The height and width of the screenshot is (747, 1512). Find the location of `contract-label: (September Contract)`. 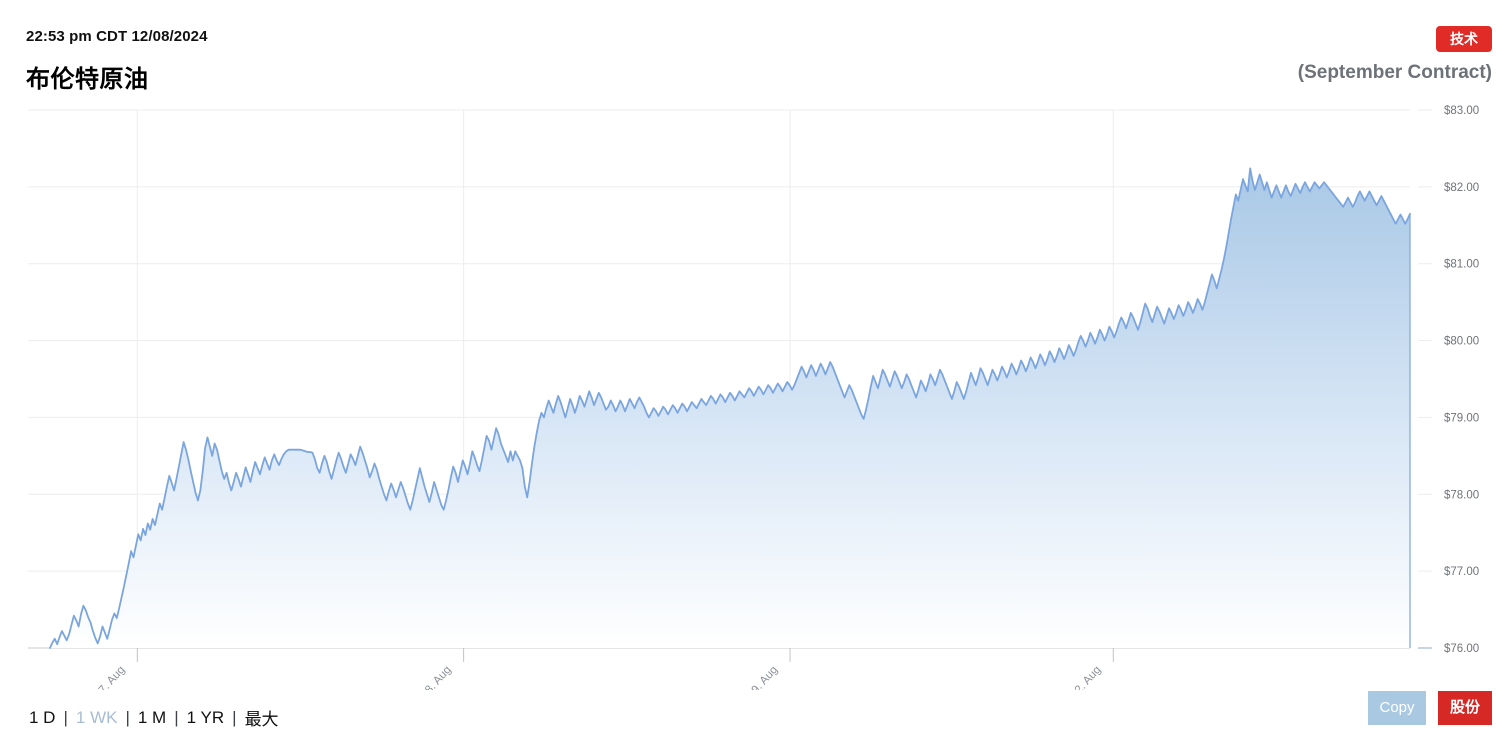

contract-label: (September Contract) is located at coordinates (1394, 72).